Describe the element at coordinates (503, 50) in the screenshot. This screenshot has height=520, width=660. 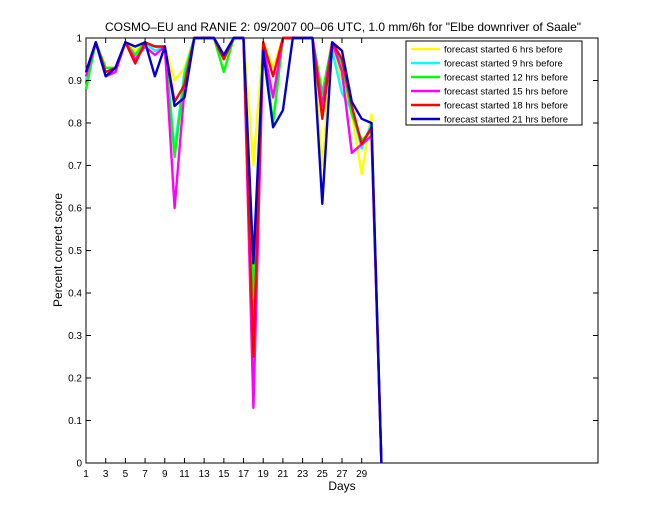
I see `legend-label-1: forecast started 6 hrs before` at that location.